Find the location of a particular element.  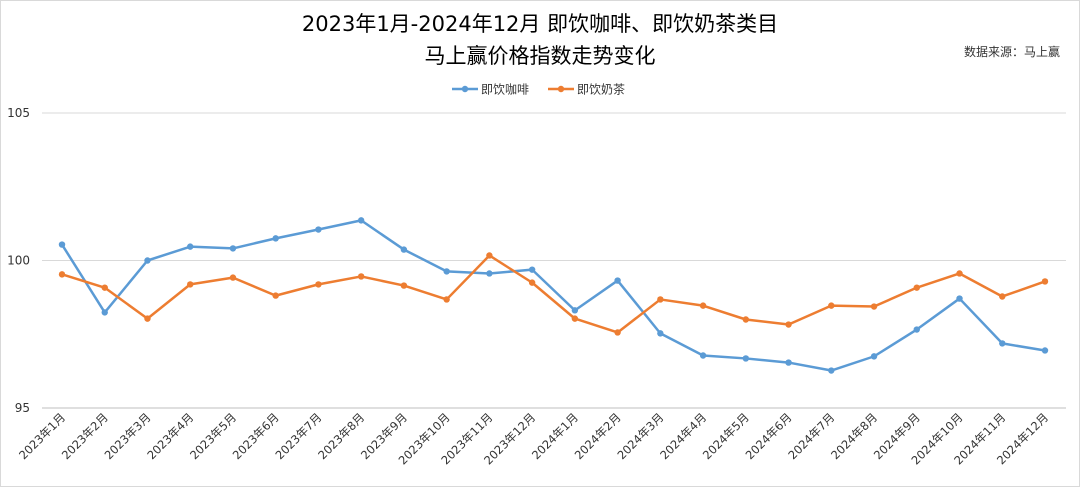

y-tick-label: 100 is located at coordinates (18, 261).